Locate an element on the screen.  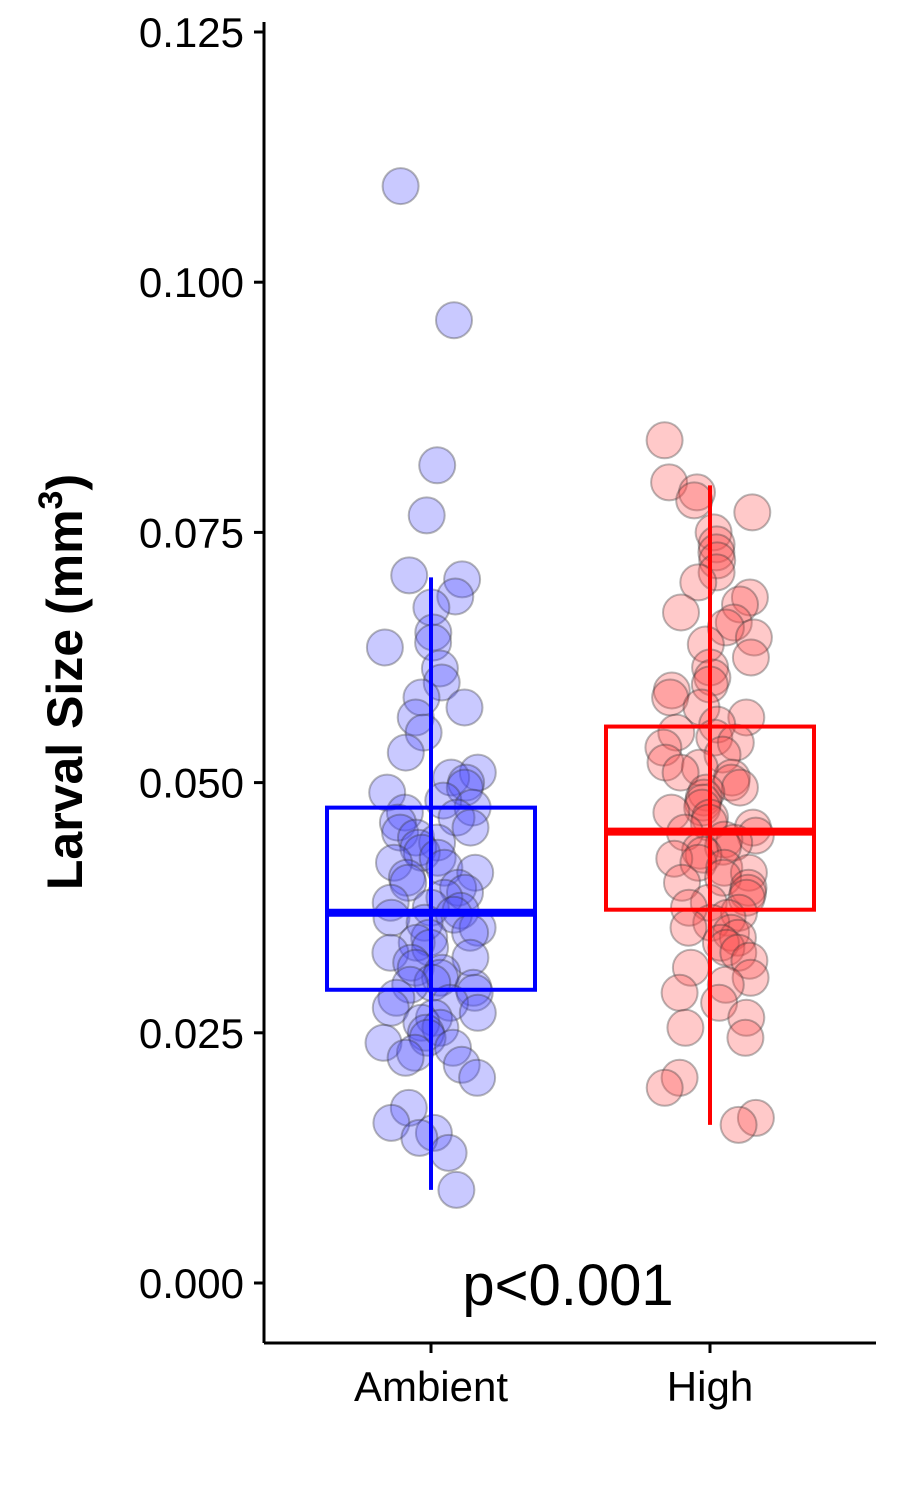
x-tick-label: Ambient is located at coordinates (431, 1386).